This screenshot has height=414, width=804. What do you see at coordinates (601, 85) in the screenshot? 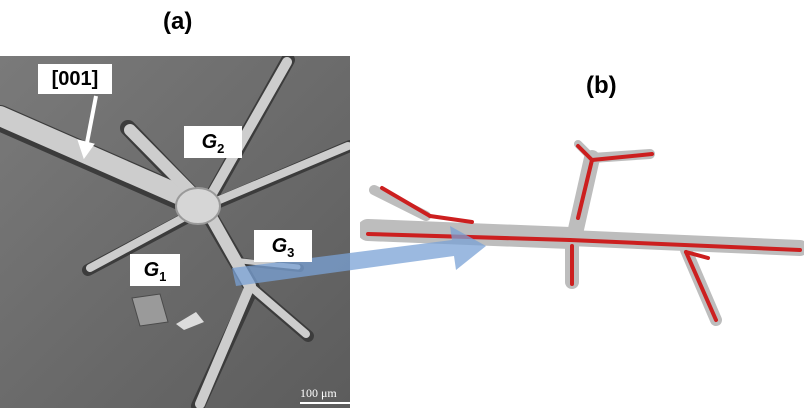
I see `panel-b-label: (b)` at bounding box center [601, 85].